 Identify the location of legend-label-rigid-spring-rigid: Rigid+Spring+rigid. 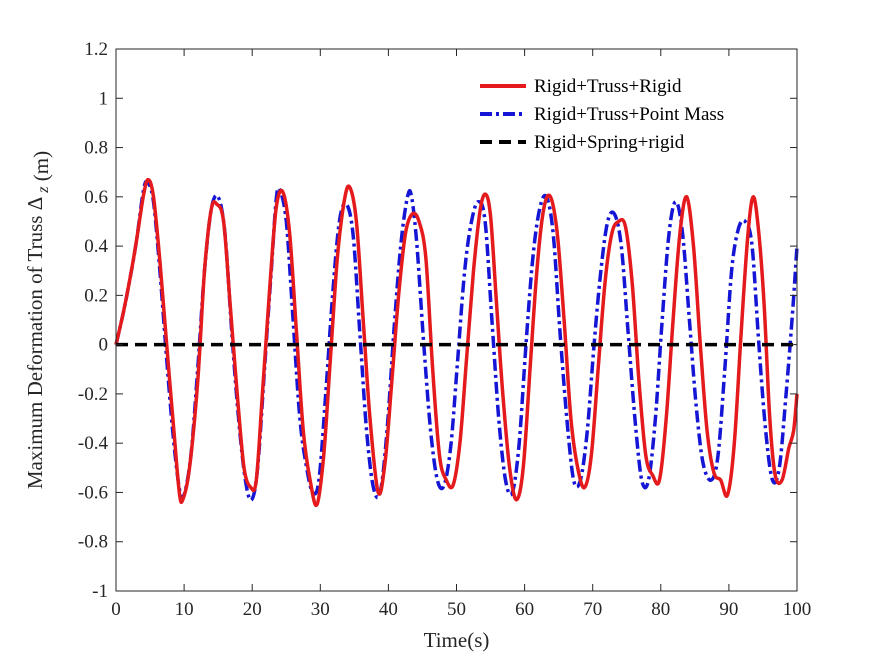
(609, 142).